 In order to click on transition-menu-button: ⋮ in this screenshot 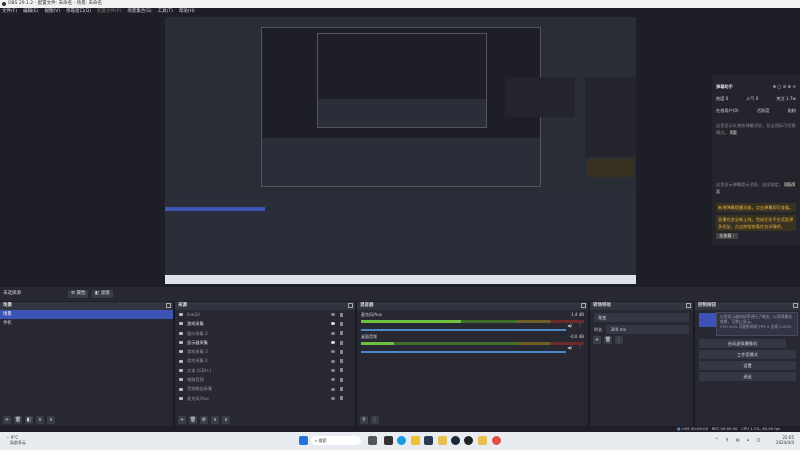, I will do `click(619, 340)`.